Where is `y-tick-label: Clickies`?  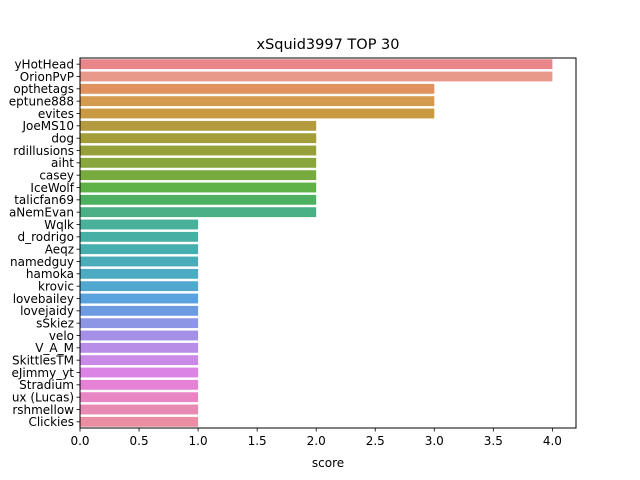 y-tick-label: Clickies is located at coordinates (51, 422).